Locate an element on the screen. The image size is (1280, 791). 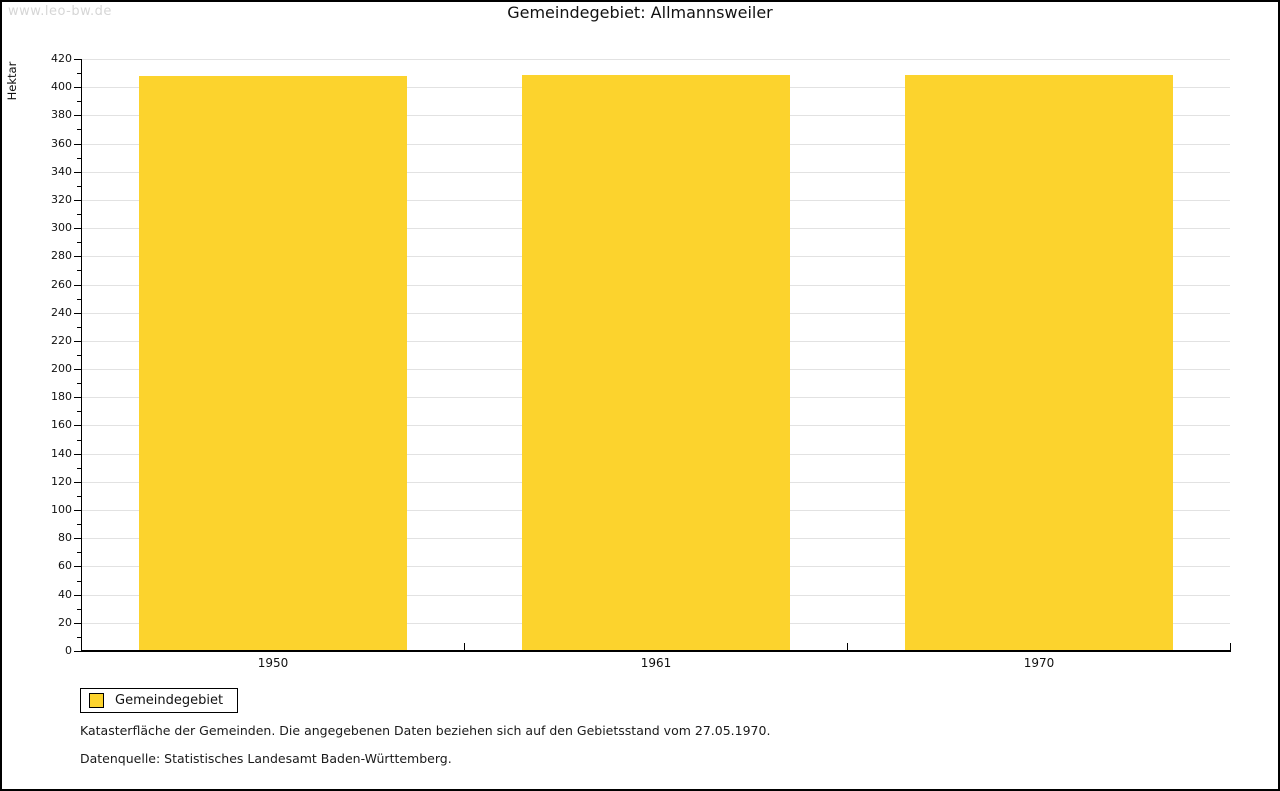
y-tick-label: 160 is located at coordinates (61, 424).